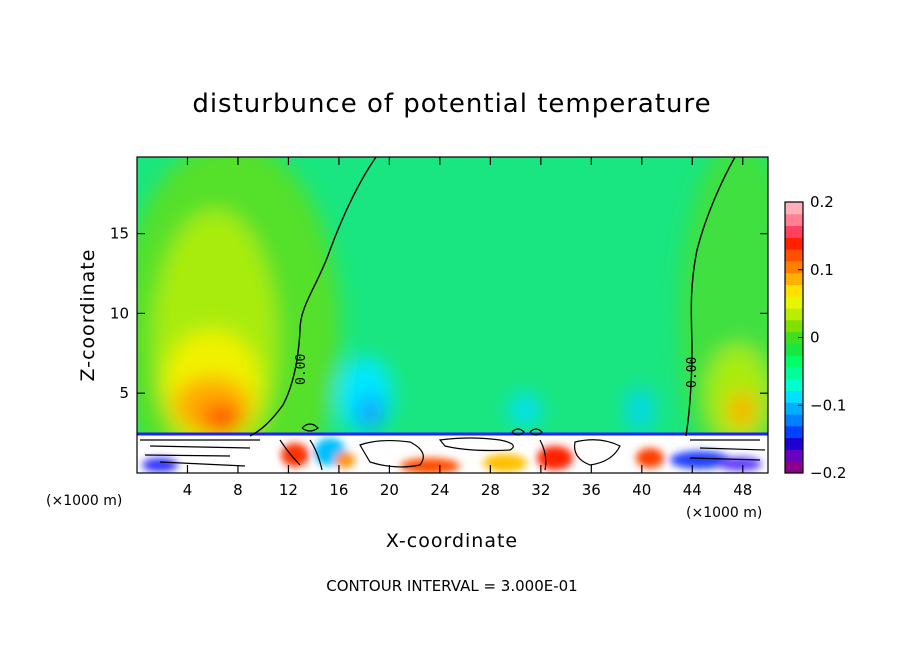 The height and width of the screenshot is (654, 904). What do you see at coordinates (525, 410) in the screenshot?
I see `blob-center-cyan` at bounding box center [525, 410].